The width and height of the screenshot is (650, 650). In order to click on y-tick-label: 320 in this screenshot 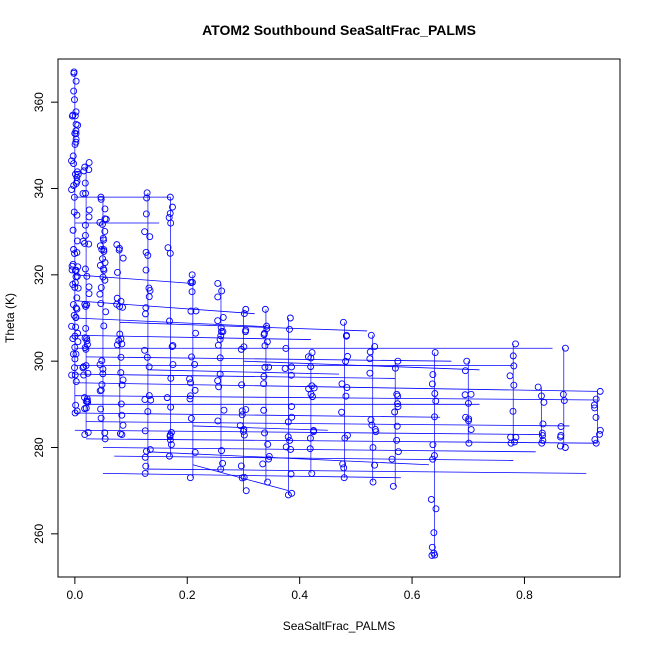, I will do `click(39, 275)`.